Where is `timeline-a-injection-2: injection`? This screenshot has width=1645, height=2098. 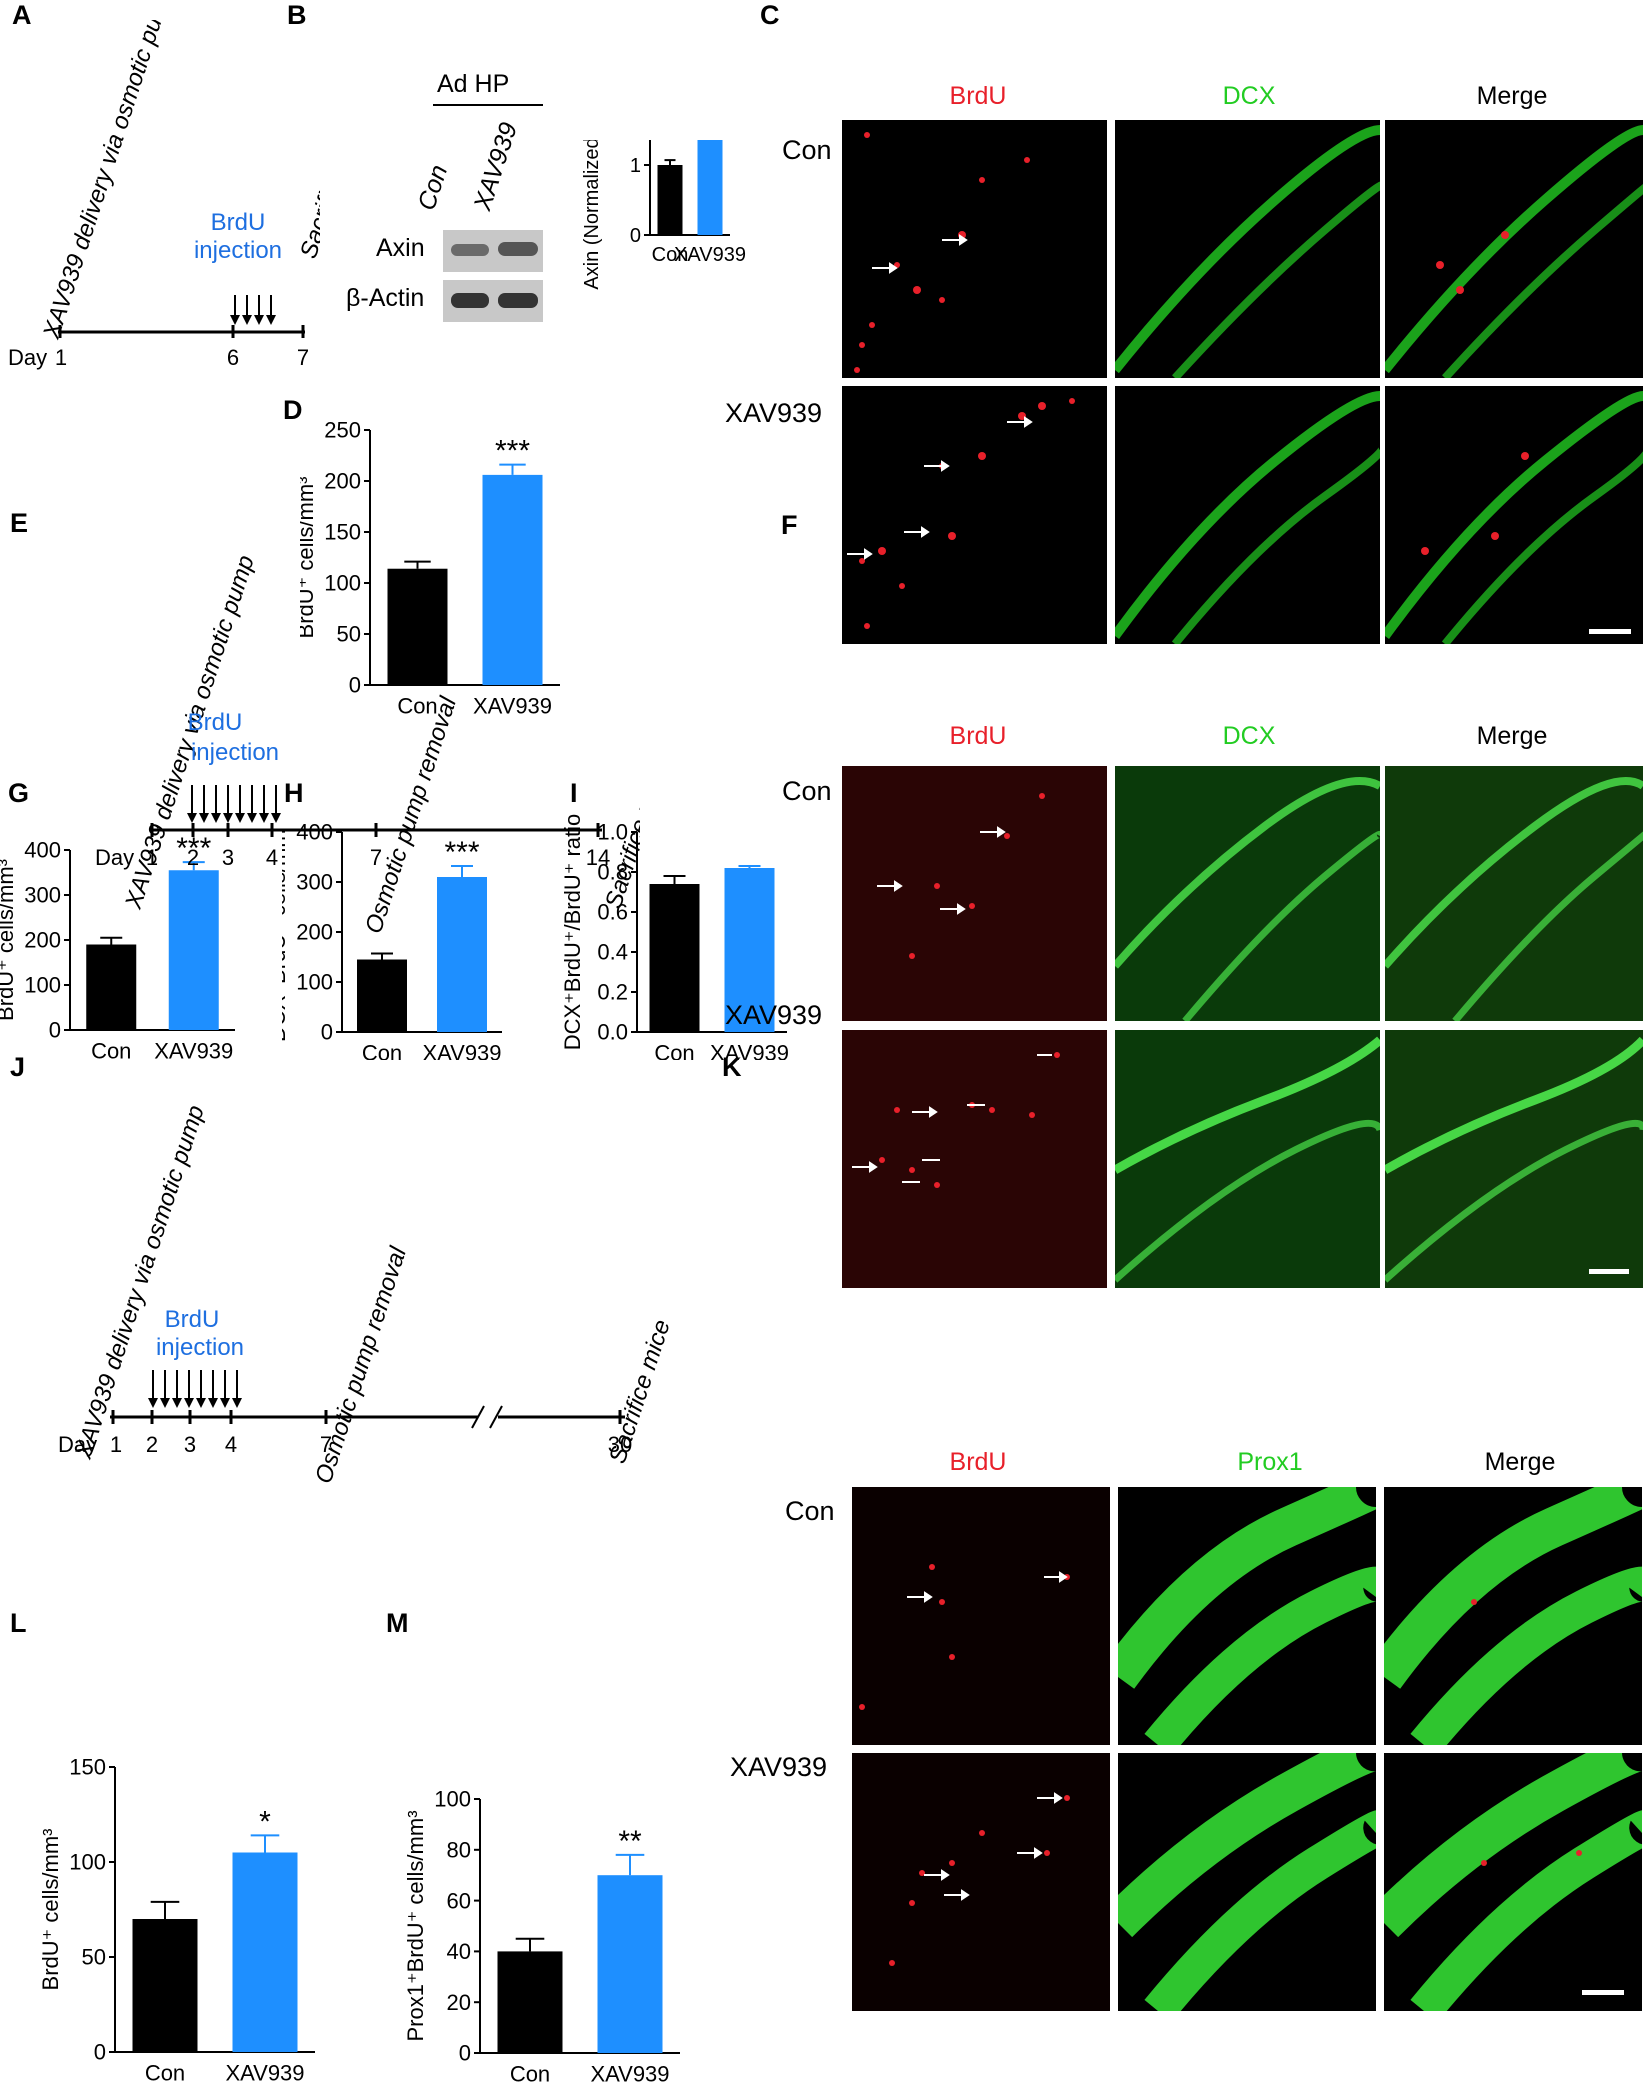
timeline-a-injection-2: injection is located at coordinates (238, 250).